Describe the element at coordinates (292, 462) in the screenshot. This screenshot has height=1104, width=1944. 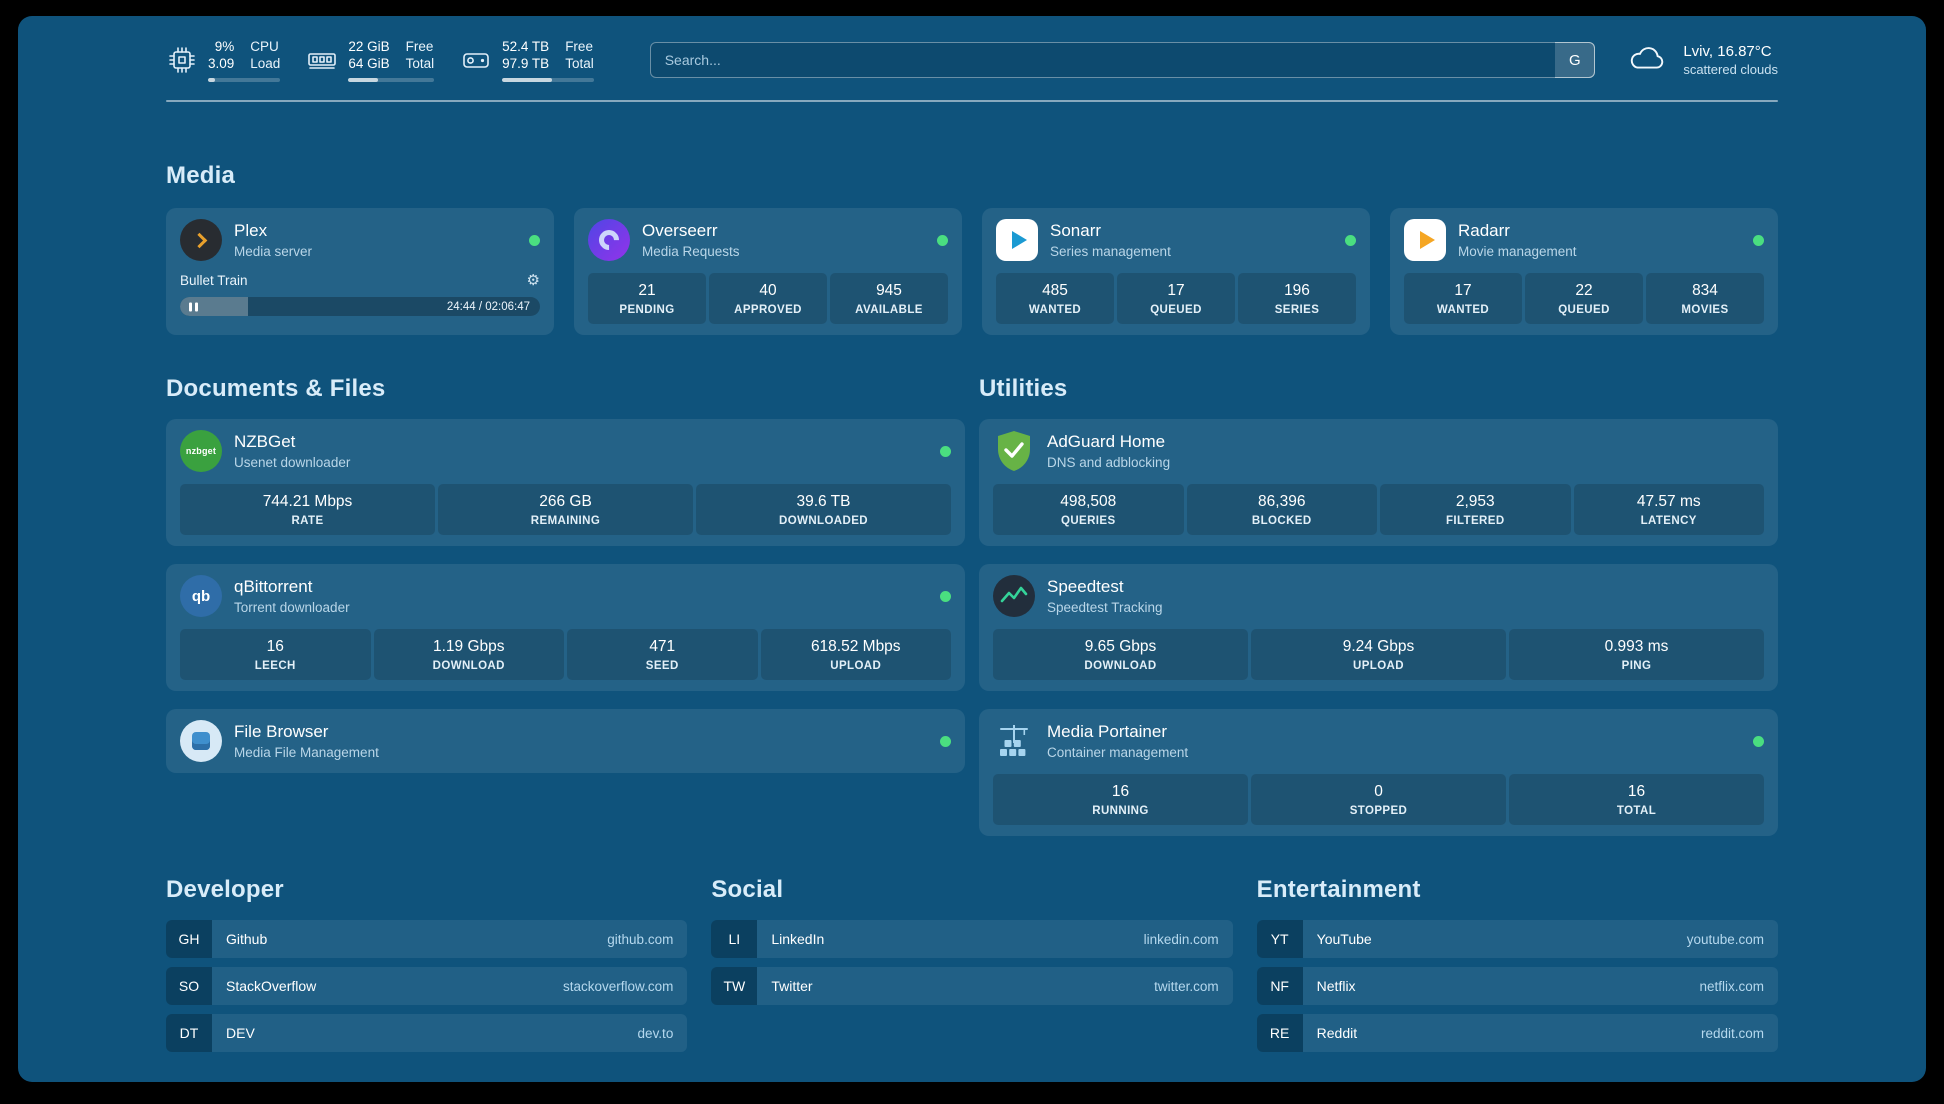
I see `service-subtitle: Usenet downloader` at that location.